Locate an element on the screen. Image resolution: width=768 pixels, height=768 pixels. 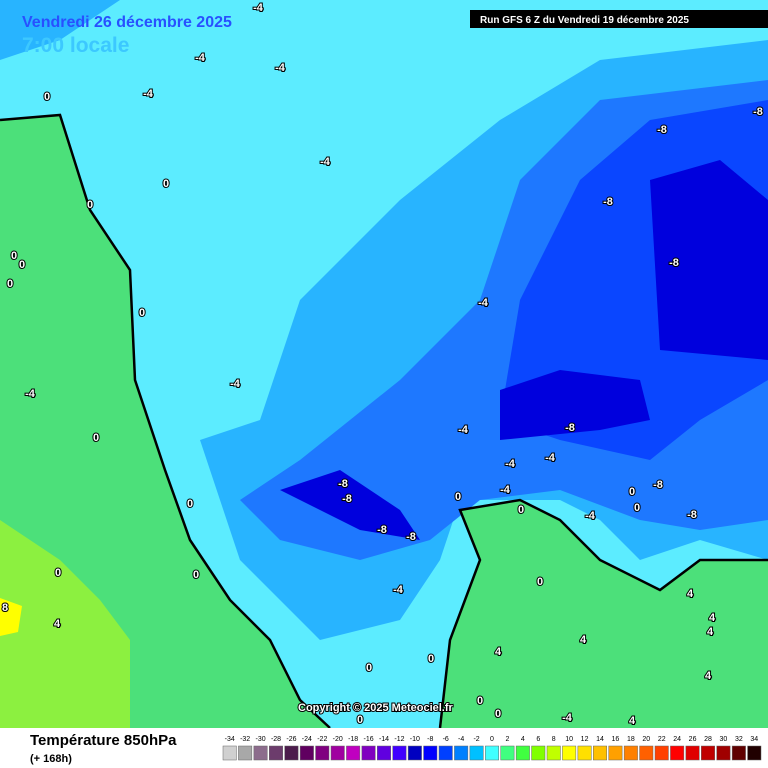
legend-tick-label: 4 is located at coordinates (523, 739).